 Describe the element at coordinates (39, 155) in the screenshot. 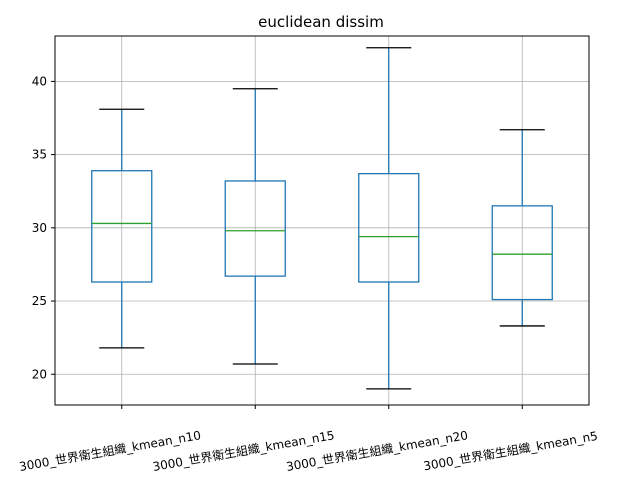

I see `y-tick-label: 35` at that location.